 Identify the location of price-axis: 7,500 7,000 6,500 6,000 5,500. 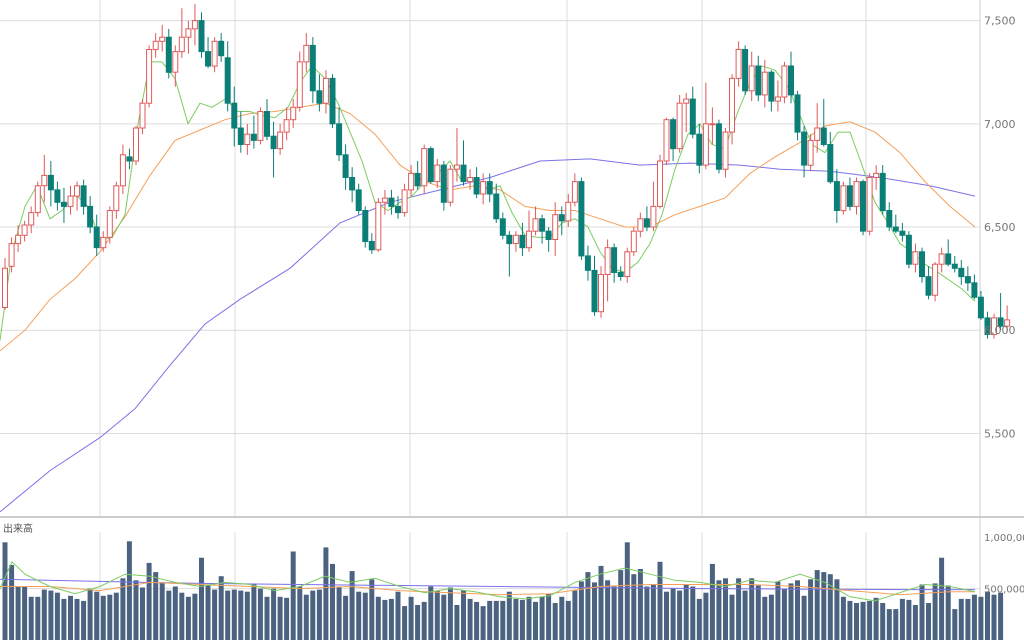
(1000, 228).